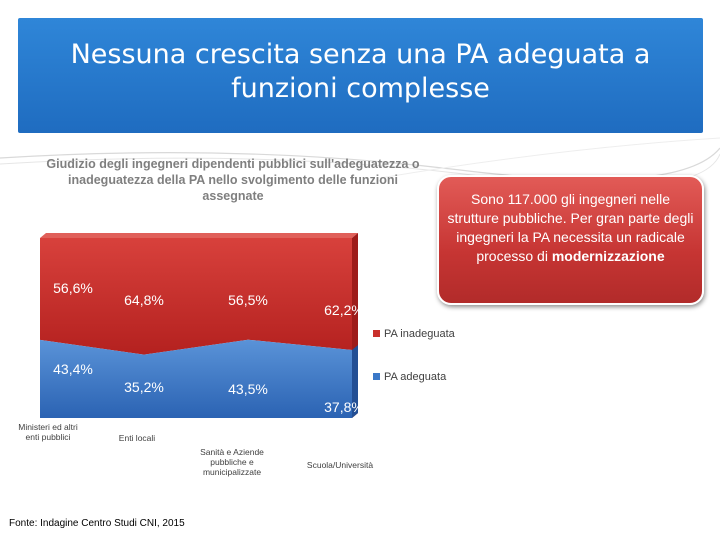 The height and width of the screenshot is (540, 720). What do you see at coordinates (355, 381) in the screenshot?
I see `area-side-face-blue` at bounding box center [355, 381].